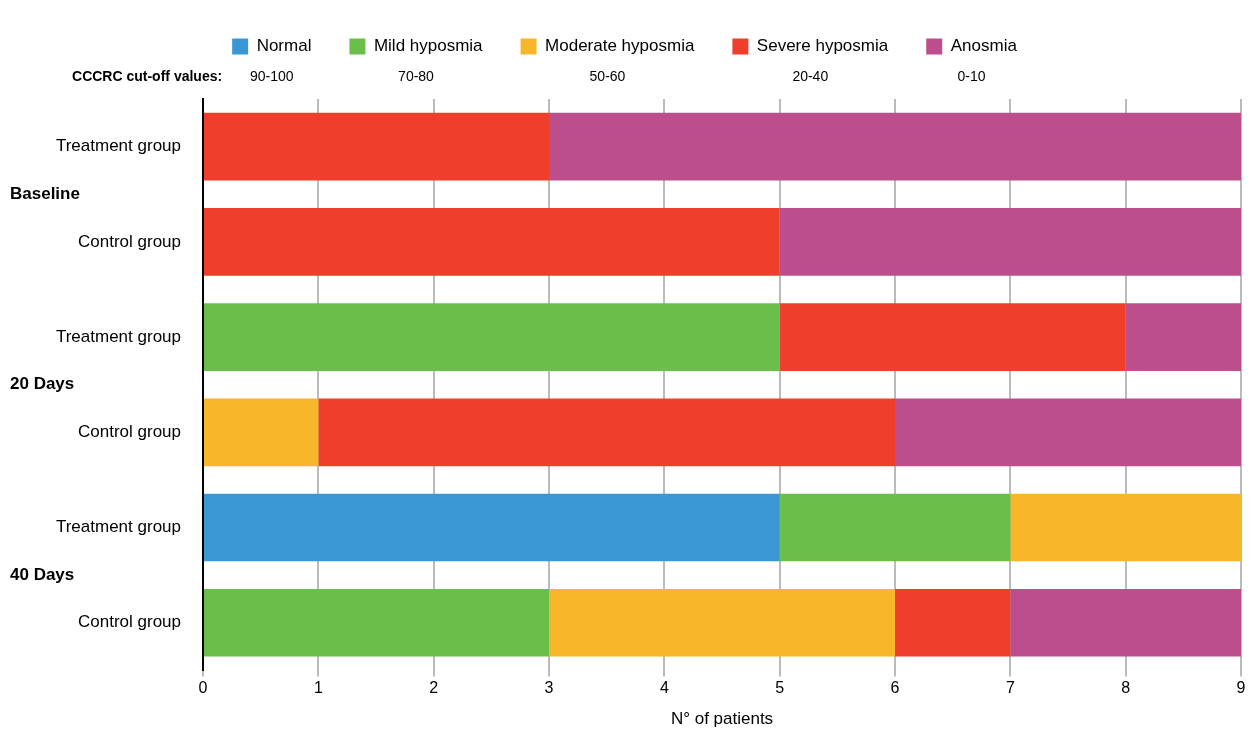 The image size is (1255, 738). I want to click on legend-label: Mild hyposmia, so click(428, 46).